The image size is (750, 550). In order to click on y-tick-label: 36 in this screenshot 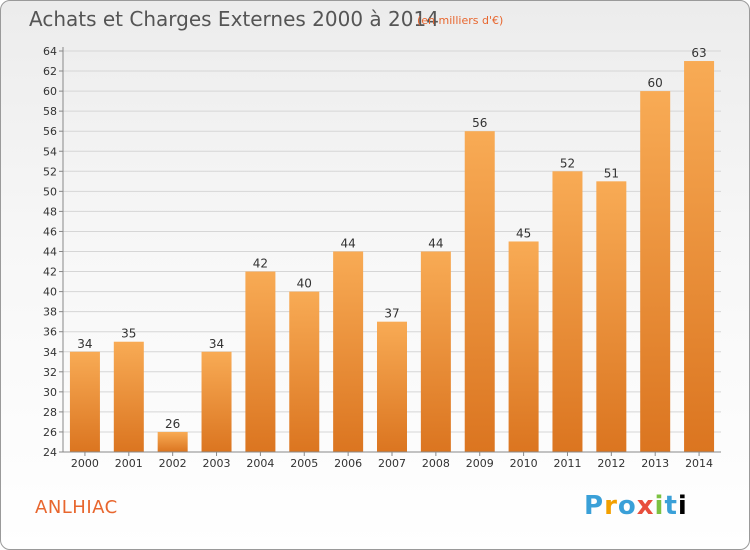, I will do `click(50, 332)`.